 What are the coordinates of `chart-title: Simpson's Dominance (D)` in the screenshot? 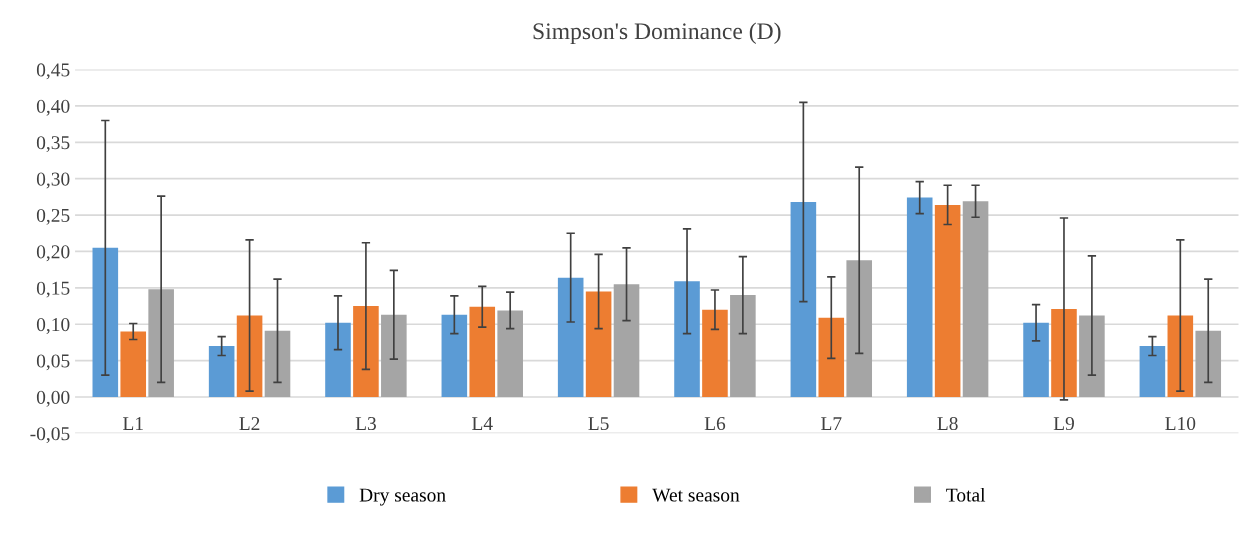 It's located at (657, 33).